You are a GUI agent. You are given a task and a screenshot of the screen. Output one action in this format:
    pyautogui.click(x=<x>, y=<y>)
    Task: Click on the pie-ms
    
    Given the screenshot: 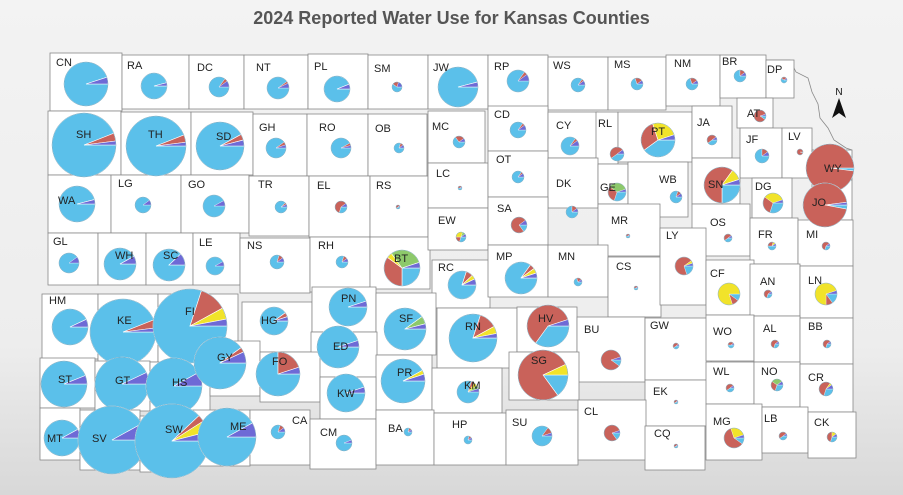 What is the action you would take?
    pyautogui.click(x=637, y=84)
    